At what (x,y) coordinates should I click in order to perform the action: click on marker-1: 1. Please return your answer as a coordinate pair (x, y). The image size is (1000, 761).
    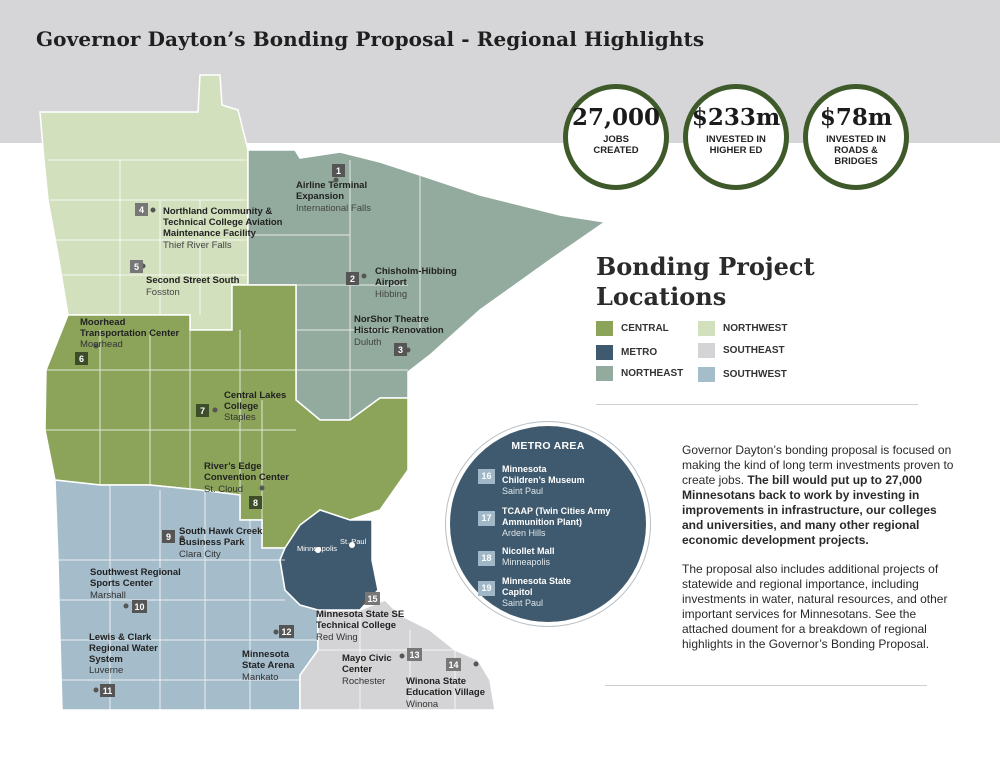
    Looking at the image, I should click on (338, 170).